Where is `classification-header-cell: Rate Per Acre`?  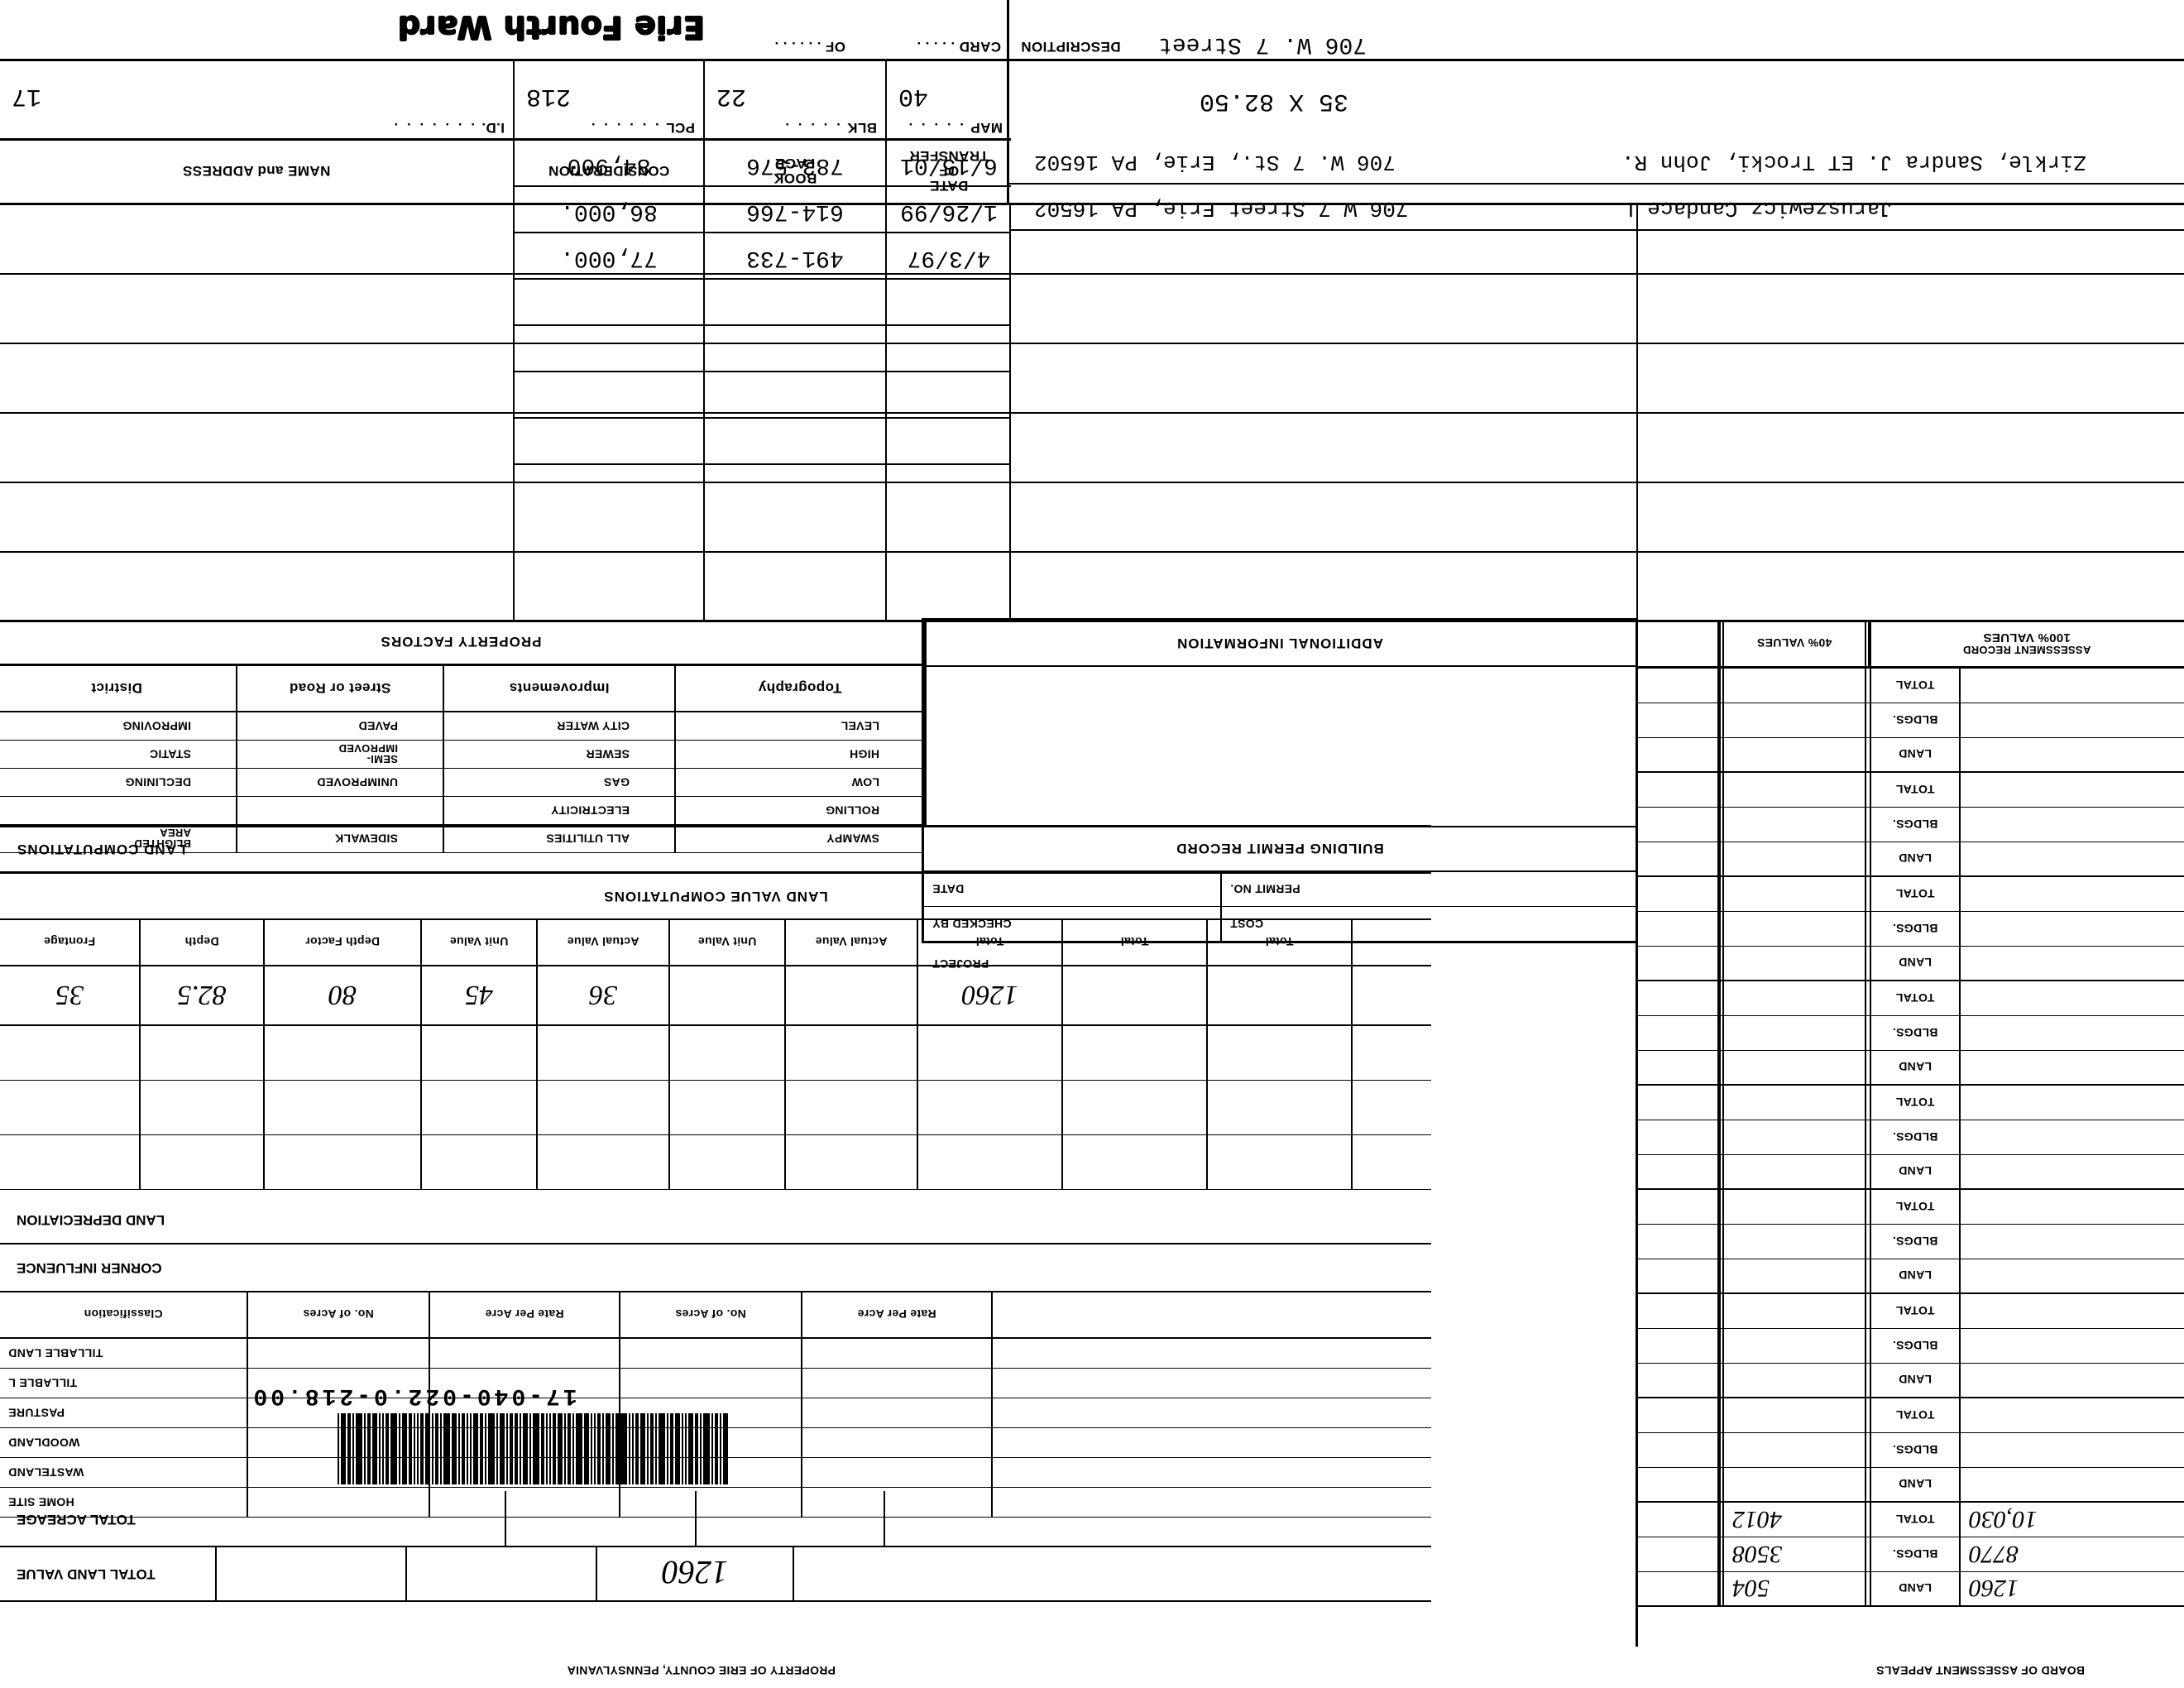
classification-header-cell: Rate Per Acre is located at coordinates (897, 1314).